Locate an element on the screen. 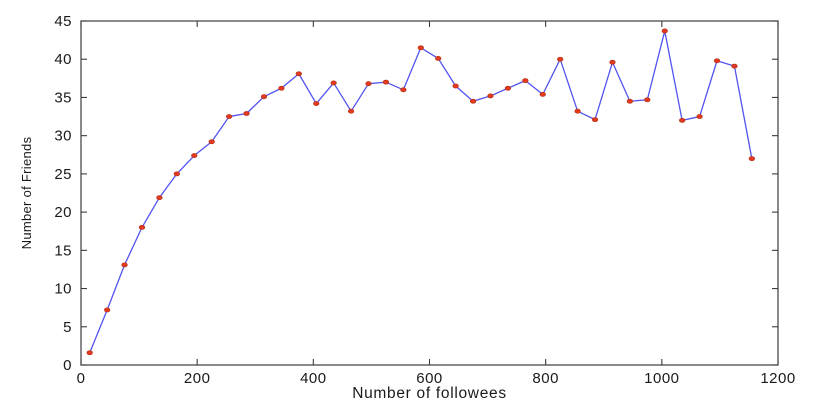  x-tick-label: 0 is located at coordinates (81, 378).